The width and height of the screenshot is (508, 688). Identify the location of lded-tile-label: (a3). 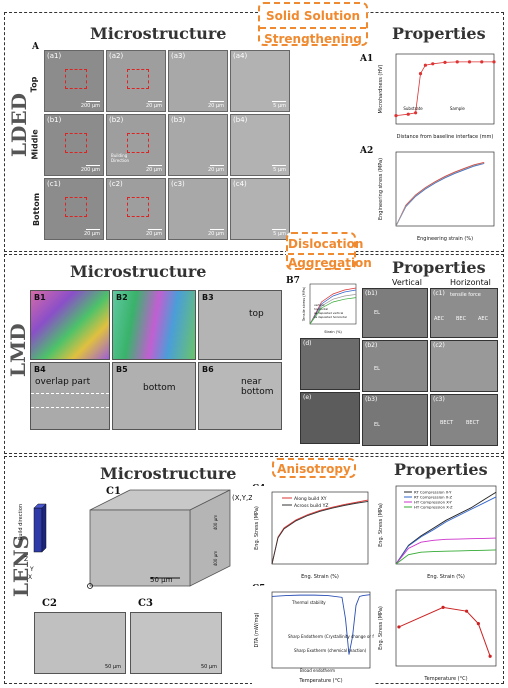
(178, 56).